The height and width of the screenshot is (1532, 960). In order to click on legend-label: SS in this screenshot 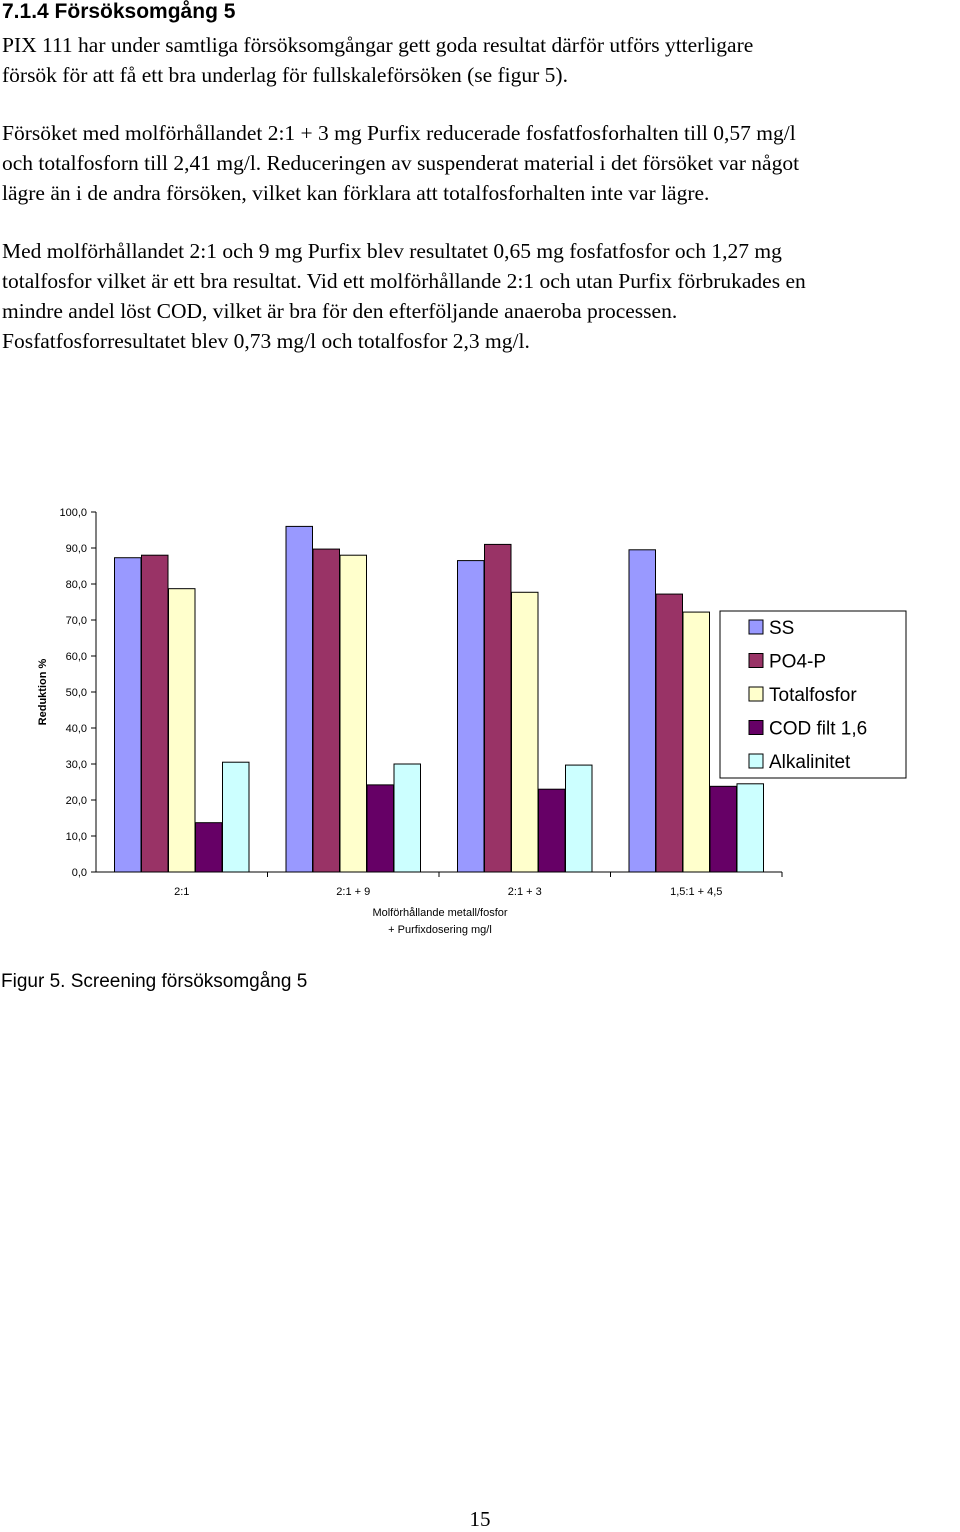, I will do `click(781, 628)`.